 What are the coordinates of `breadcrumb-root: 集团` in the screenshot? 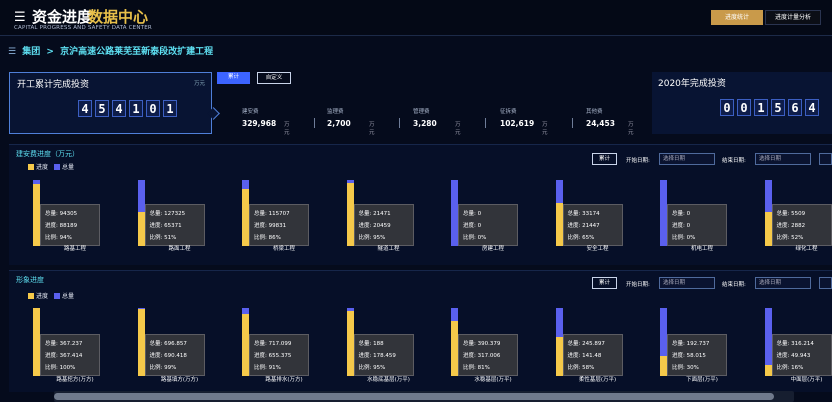 It's located at (31, 52).